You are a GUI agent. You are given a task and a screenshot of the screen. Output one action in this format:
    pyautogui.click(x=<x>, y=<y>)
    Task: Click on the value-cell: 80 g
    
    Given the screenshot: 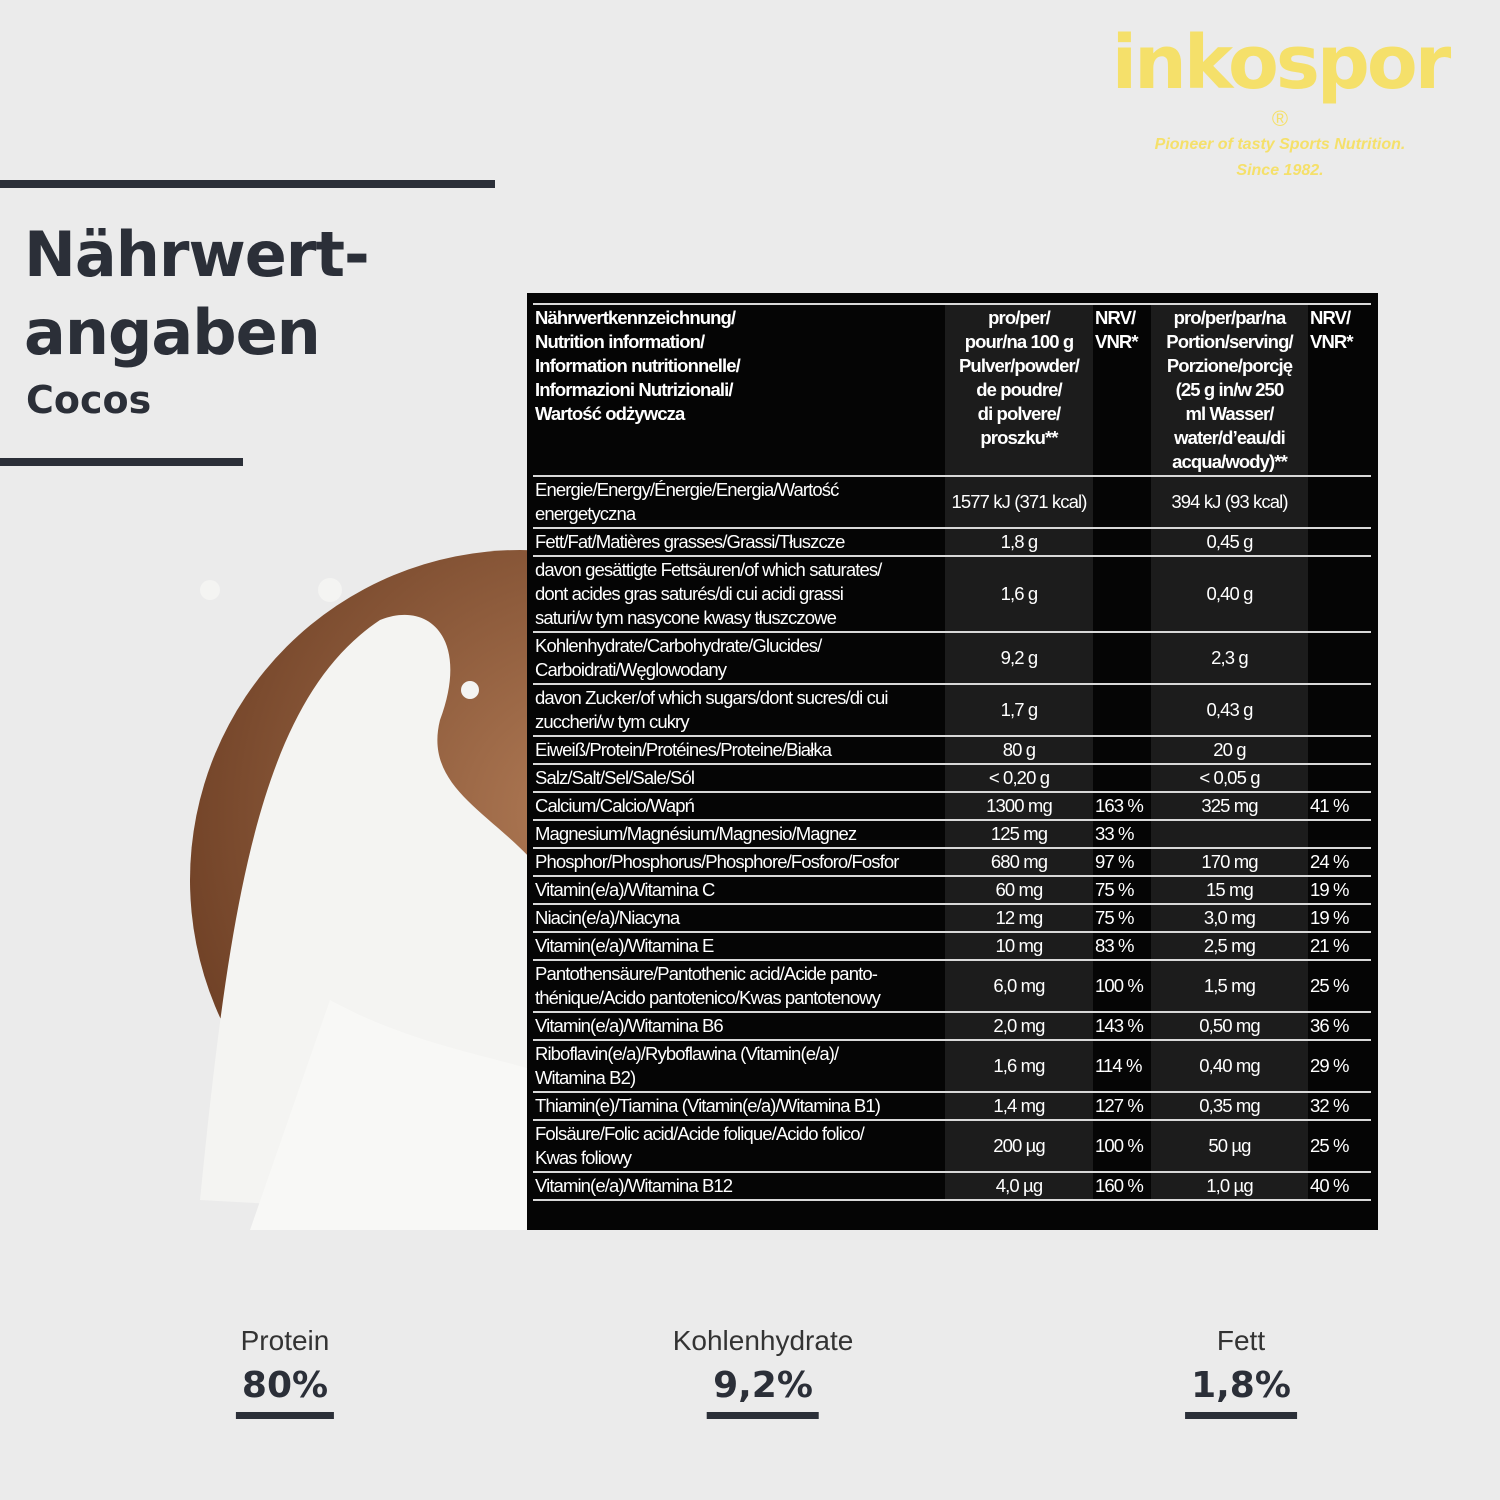 What is the action you would take?
    pyautogui.click(x=1019, y=750)
    